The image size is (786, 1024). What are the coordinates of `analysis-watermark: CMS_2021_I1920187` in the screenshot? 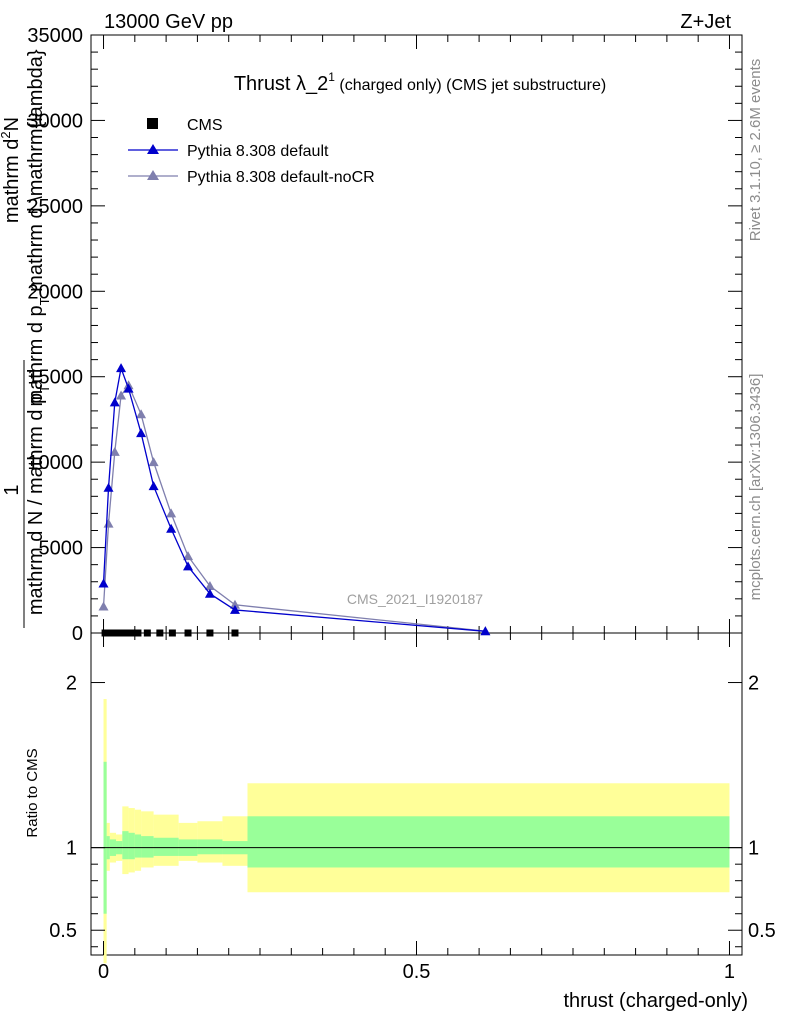 It's located at (415, 599).